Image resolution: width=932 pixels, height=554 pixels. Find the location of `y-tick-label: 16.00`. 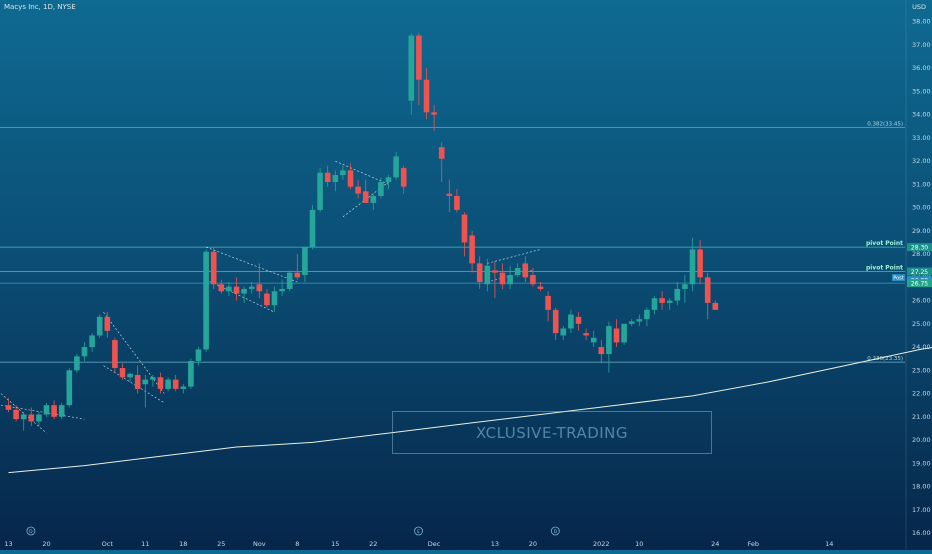

y-tick-label: 16.00 is located at coordinates (921, 533).